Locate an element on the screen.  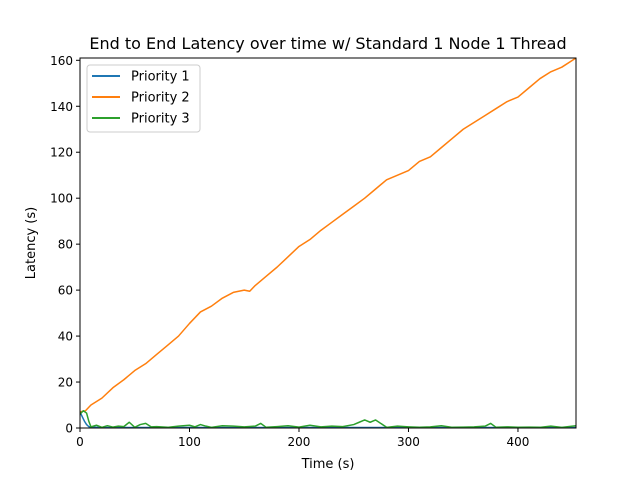
y-tick-label: 80 is located at coordinates (65, 245).